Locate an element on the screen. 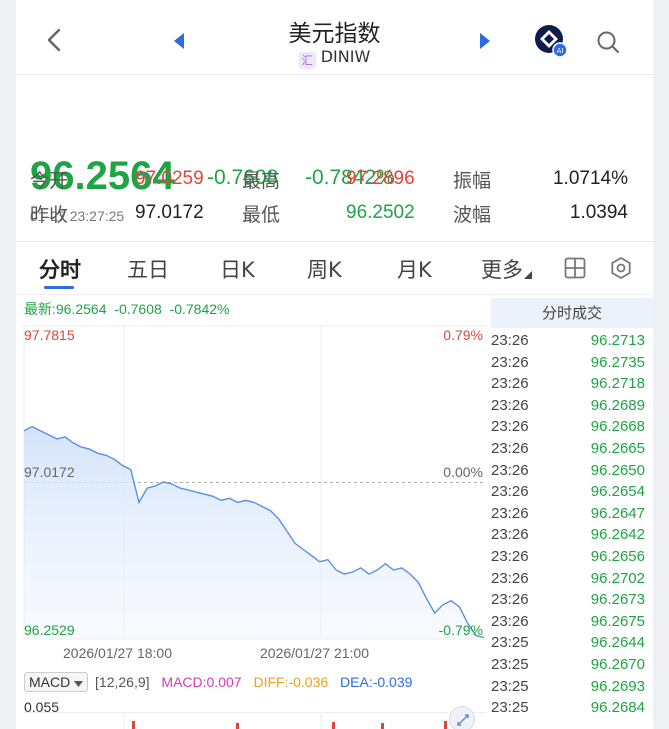  trade-row: 23:26 96.2673 is located at coordinates (572, 598).